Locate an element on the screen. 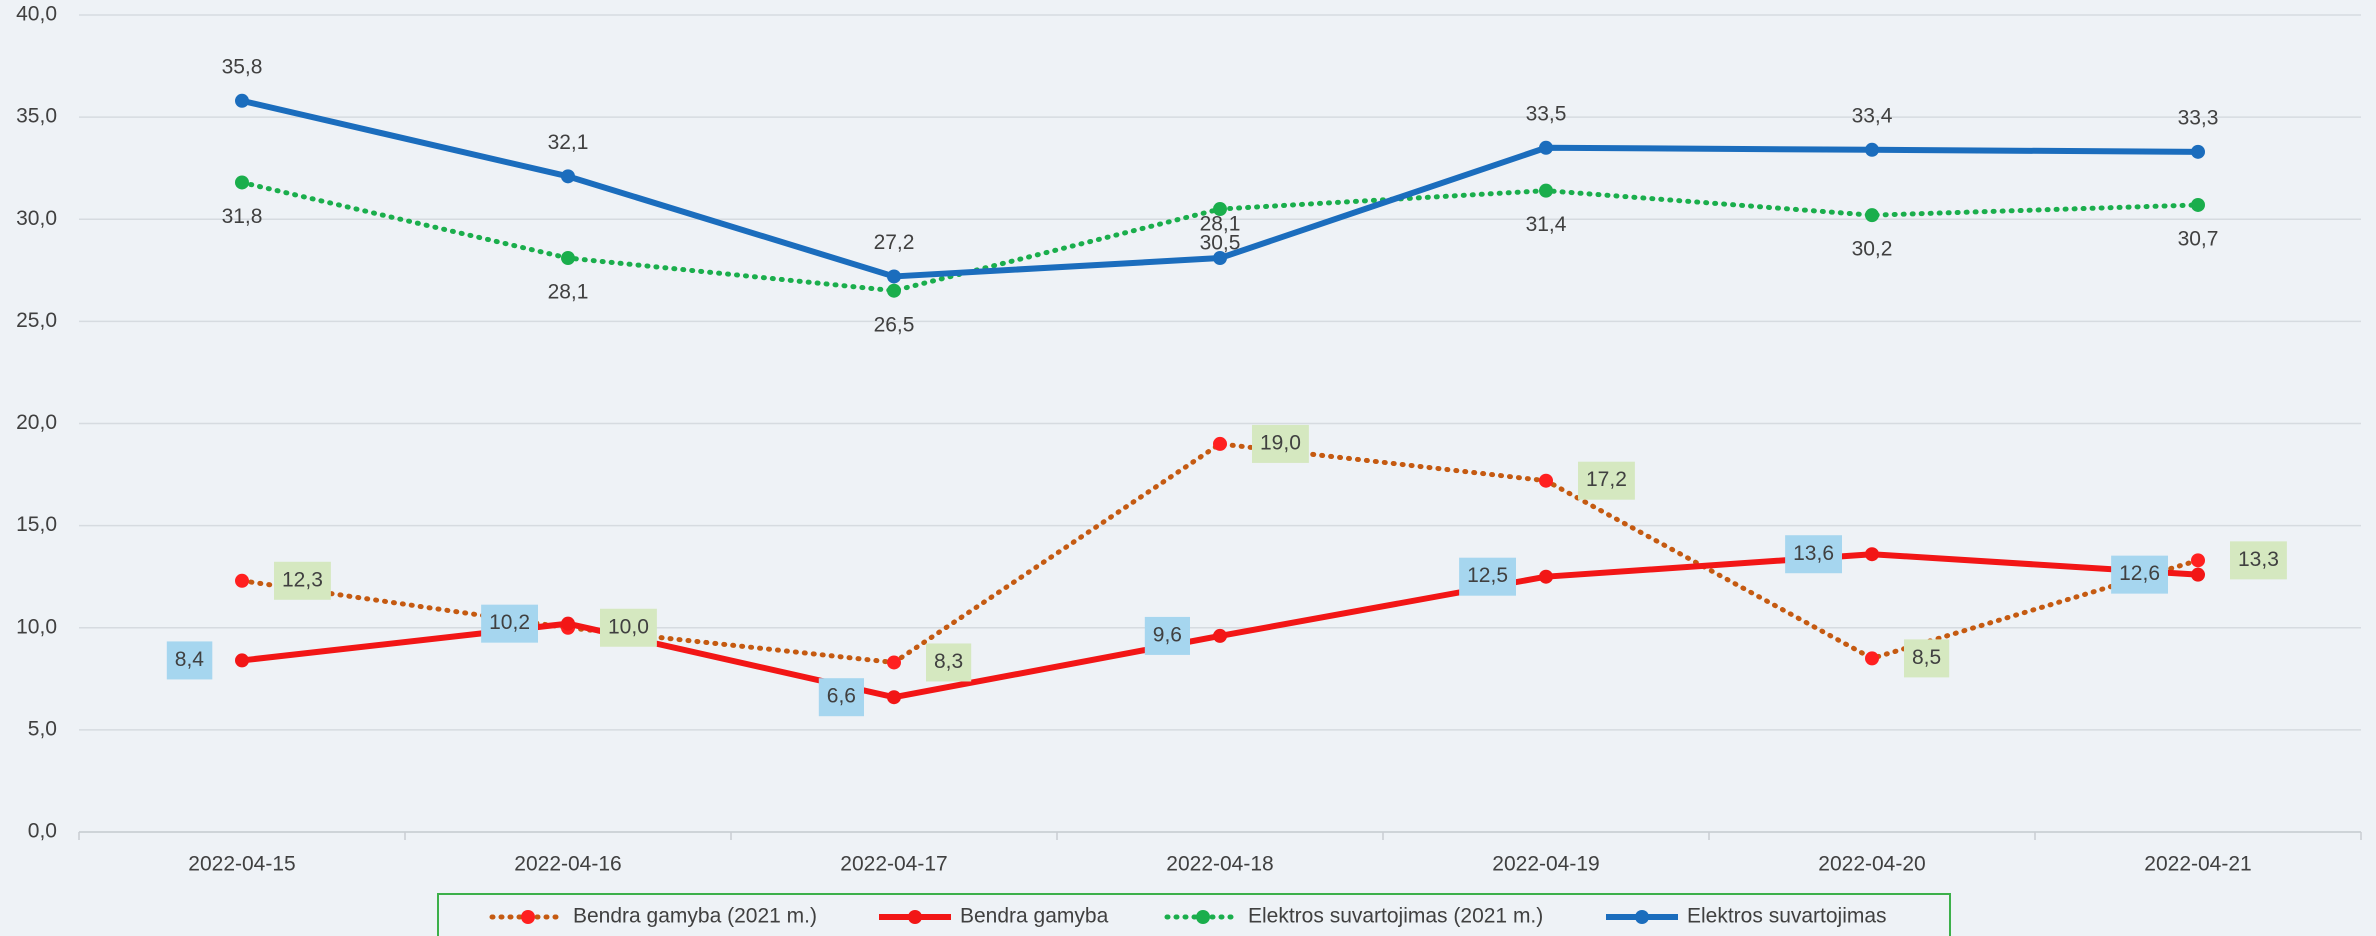 The image size is (2376, 936). y-tick-label: 0,0 is located at coordinates (42, 831).